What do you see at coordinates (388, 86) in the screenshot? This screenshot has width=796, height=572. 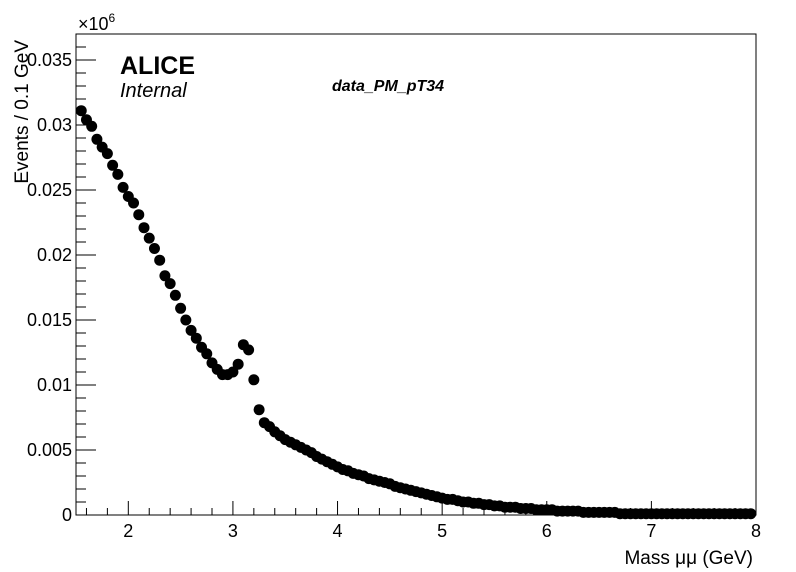 I see `chart-title: data_PM_pT34` at bounding box center [388, 86].